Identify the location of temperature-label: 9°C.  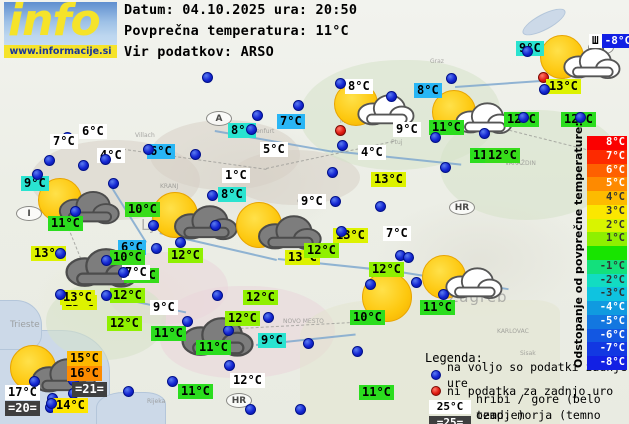
(164, 307).